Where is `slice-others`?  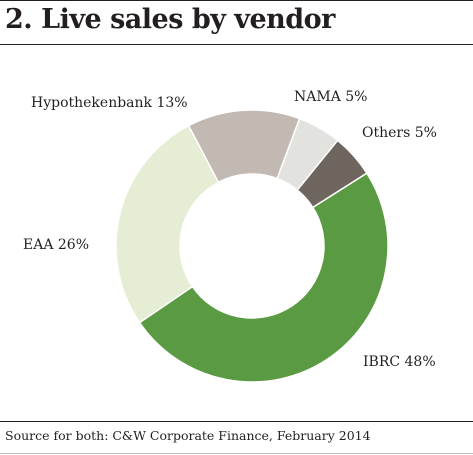 slice-others is located at coordinates (332, 174).